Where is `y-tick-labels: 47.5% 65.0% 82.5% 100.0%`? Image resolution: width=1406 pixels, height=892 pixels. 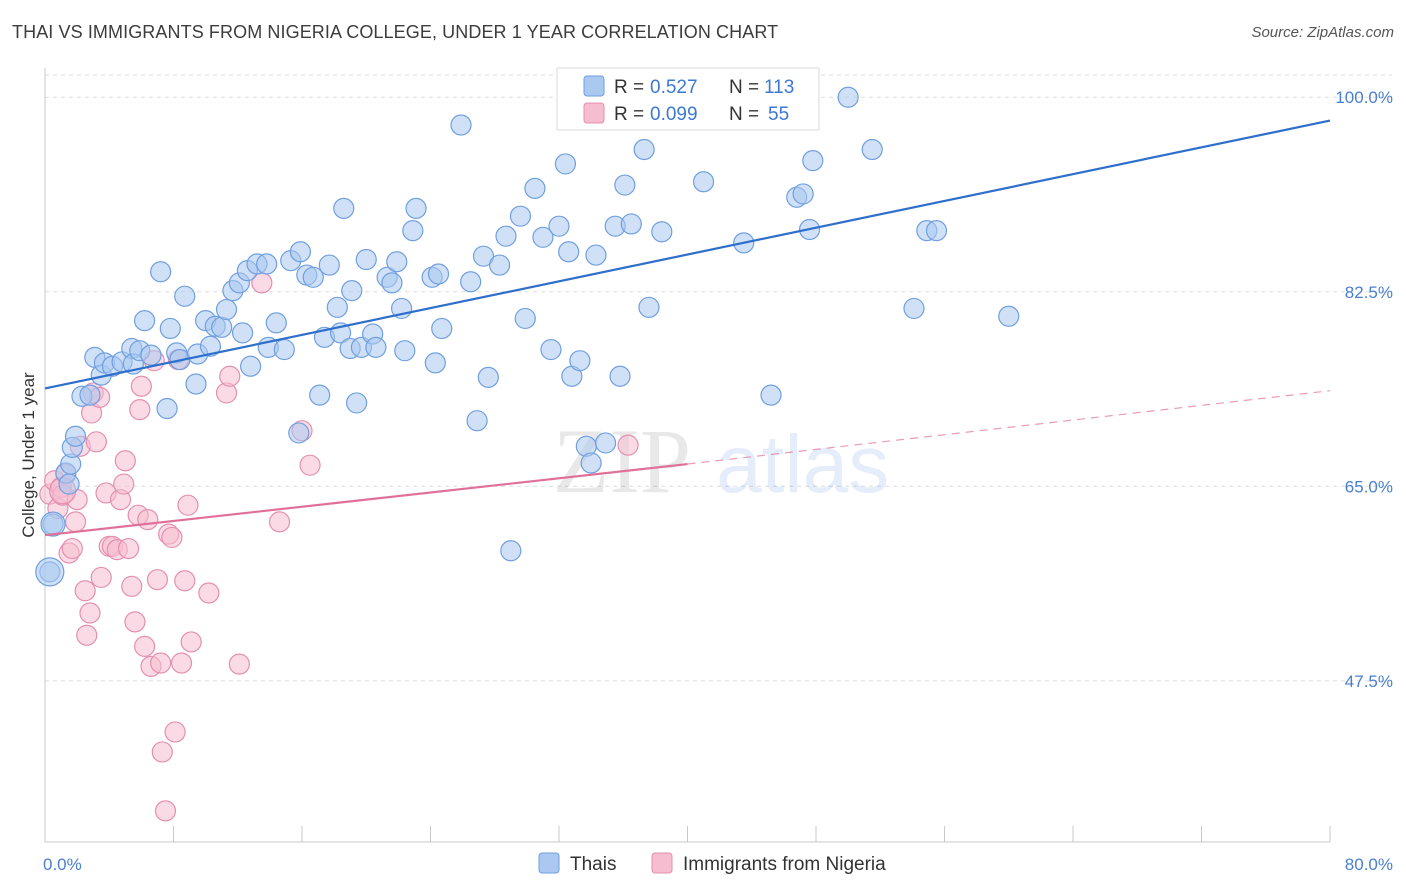 y-tick-labels: 47.5% 65.0% 82.5% 100.0% is located at coordinates (1364, 389).